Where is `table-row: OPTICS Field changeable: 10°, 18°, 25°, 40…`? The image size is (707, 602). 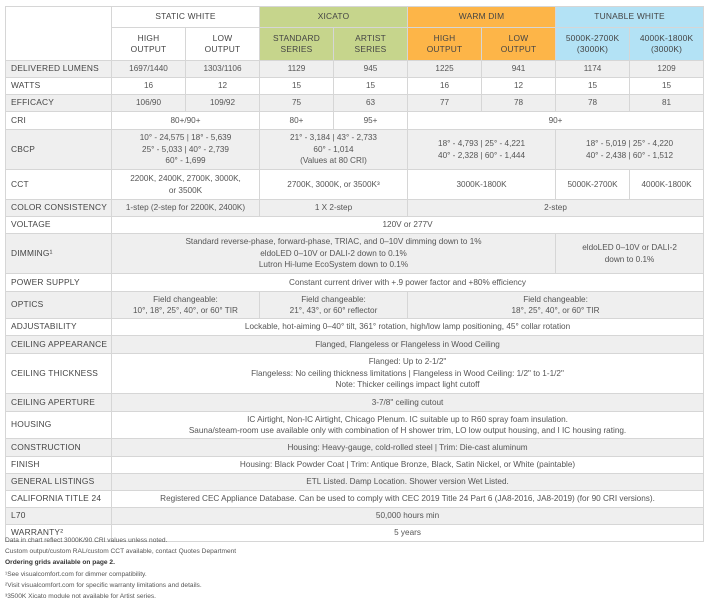
table-row: OPTICS Field changeable: 10°, 18°, 25°, 40… is located at coordinates (355, 305).